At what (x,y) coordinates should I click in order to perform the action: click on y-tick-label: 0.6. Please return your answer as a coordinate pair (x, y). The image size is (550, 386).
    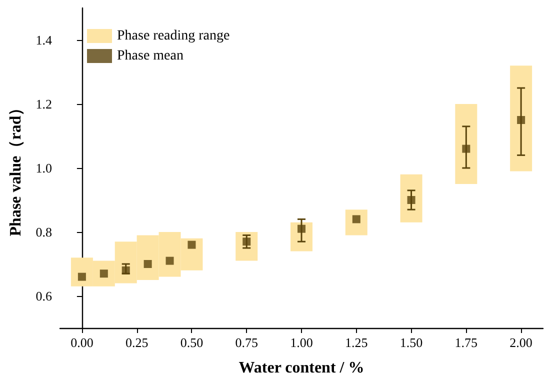
    Looking at the image, I should click on (44, 296).